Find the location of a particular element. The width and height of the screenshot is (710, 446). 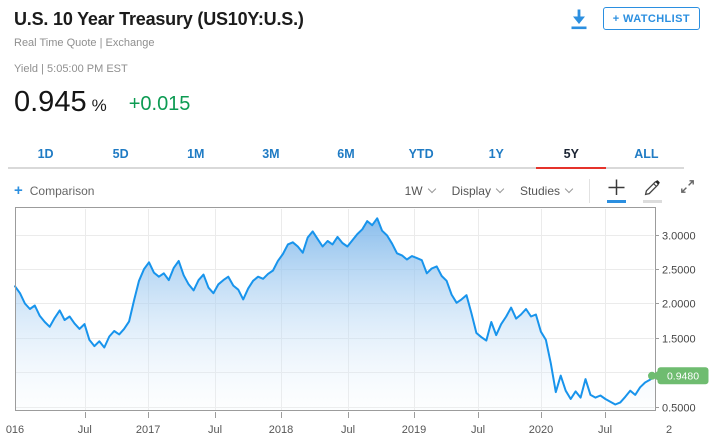

studies-dropdown: Studies is located at coordinates (546, 190).